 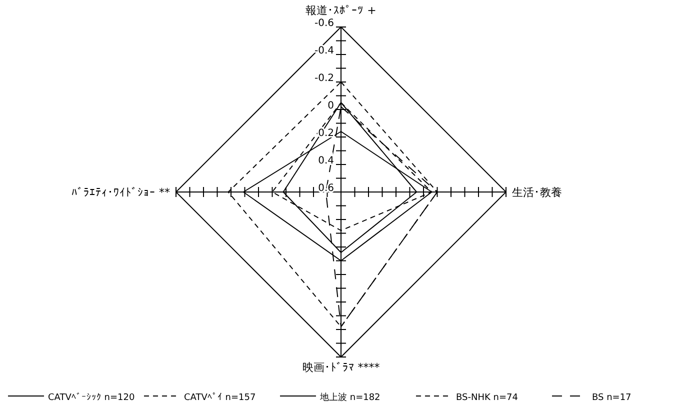 What do you see at coordinates (537, 192) in the screenshot?
I see `spoke-label: 生活･教養` at bounding box center [537, 192].